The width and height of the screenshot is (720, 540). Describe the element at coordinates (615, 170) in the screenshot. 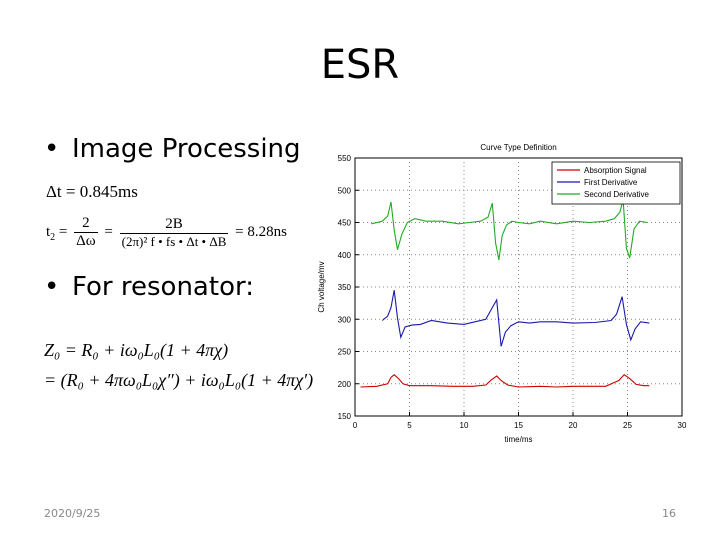

I see `legend-label-1: Absorption Signal` at that location.